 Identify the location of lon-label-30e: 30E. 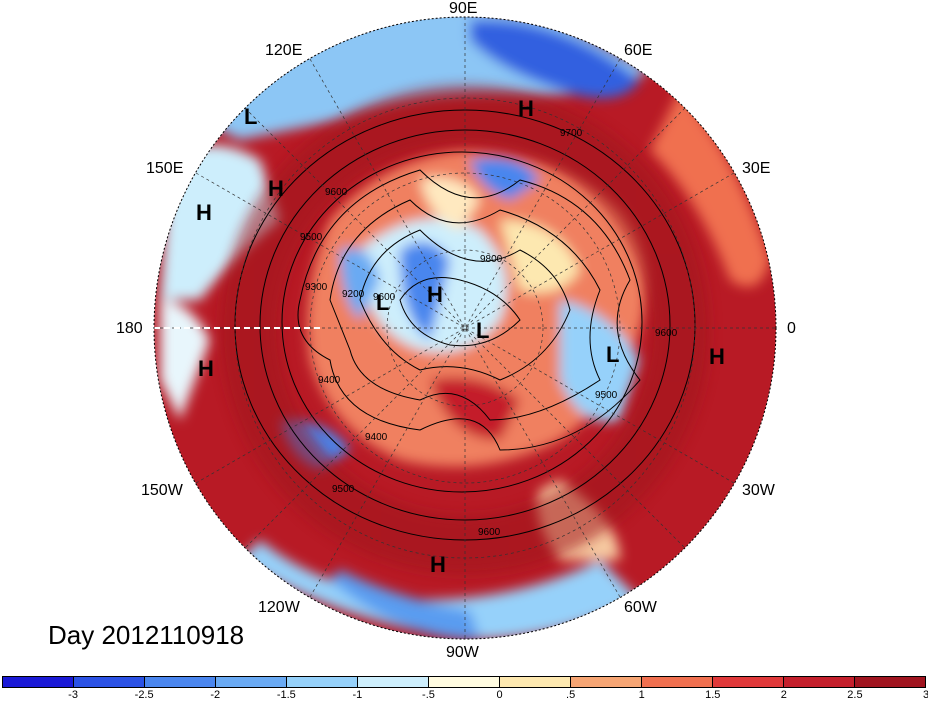
(756, 168).